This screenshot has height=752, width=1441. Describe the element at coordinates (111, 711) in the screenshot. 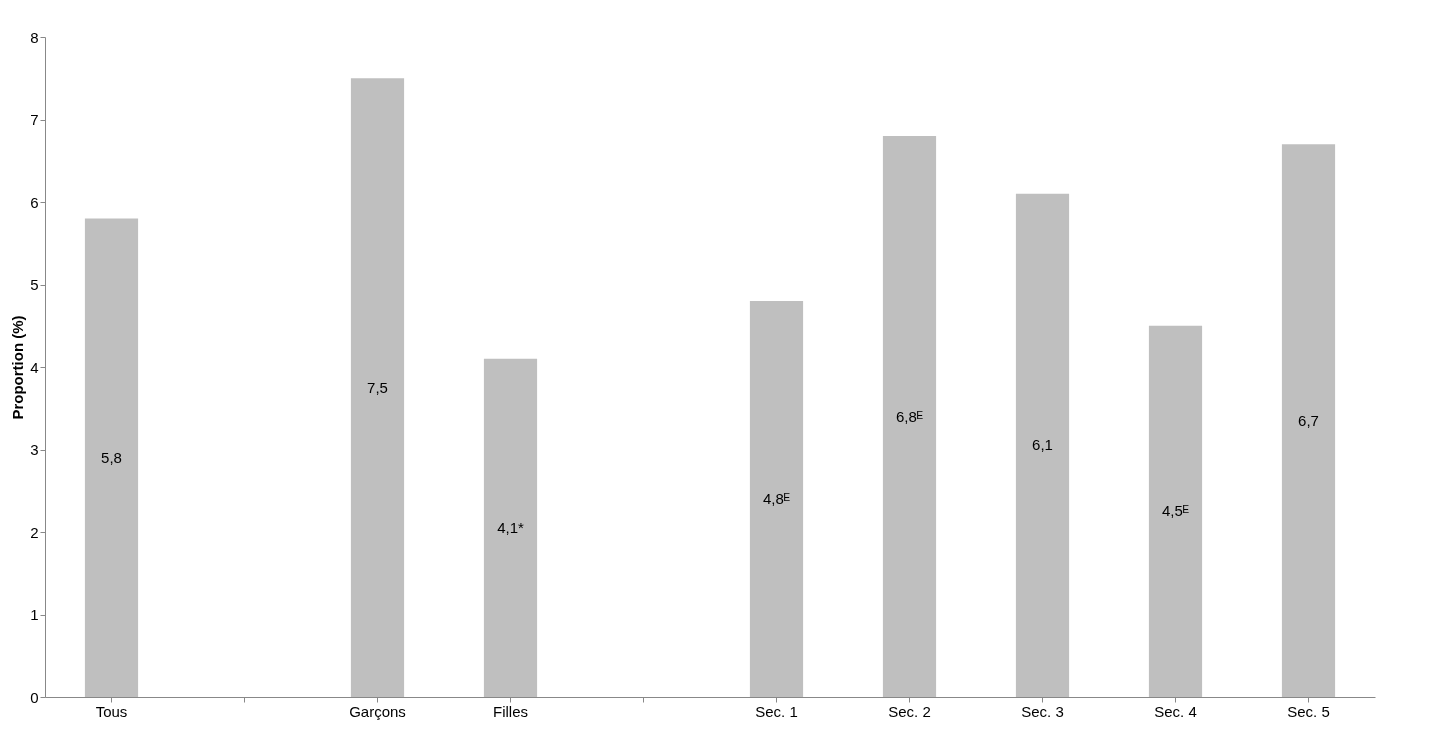

I see `x-tick-label: Tous` at that location.